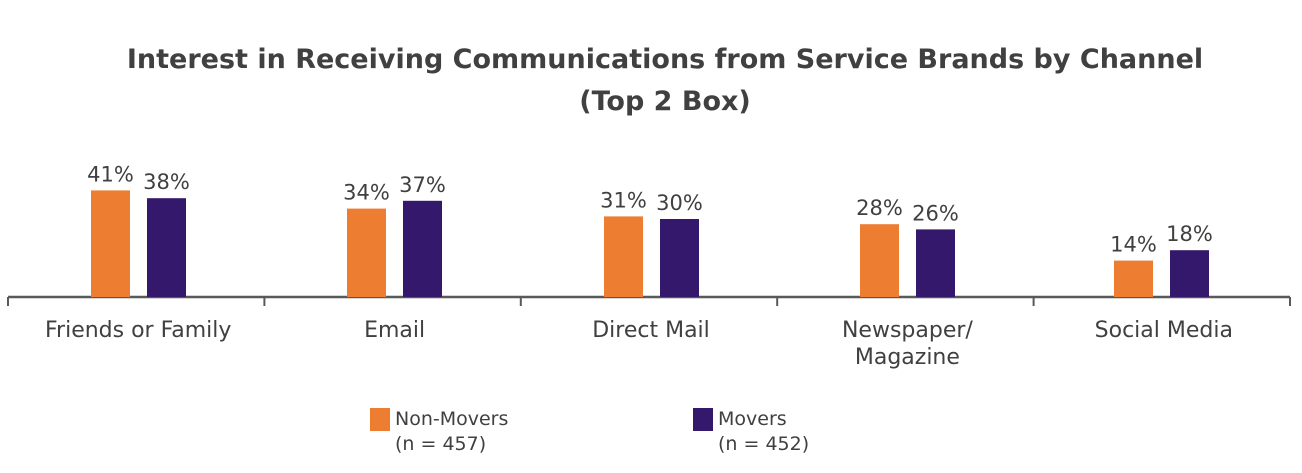  Describe the element at coordinates (752, 419) in the screenshot. I see `legend-label: Movers` at that location.